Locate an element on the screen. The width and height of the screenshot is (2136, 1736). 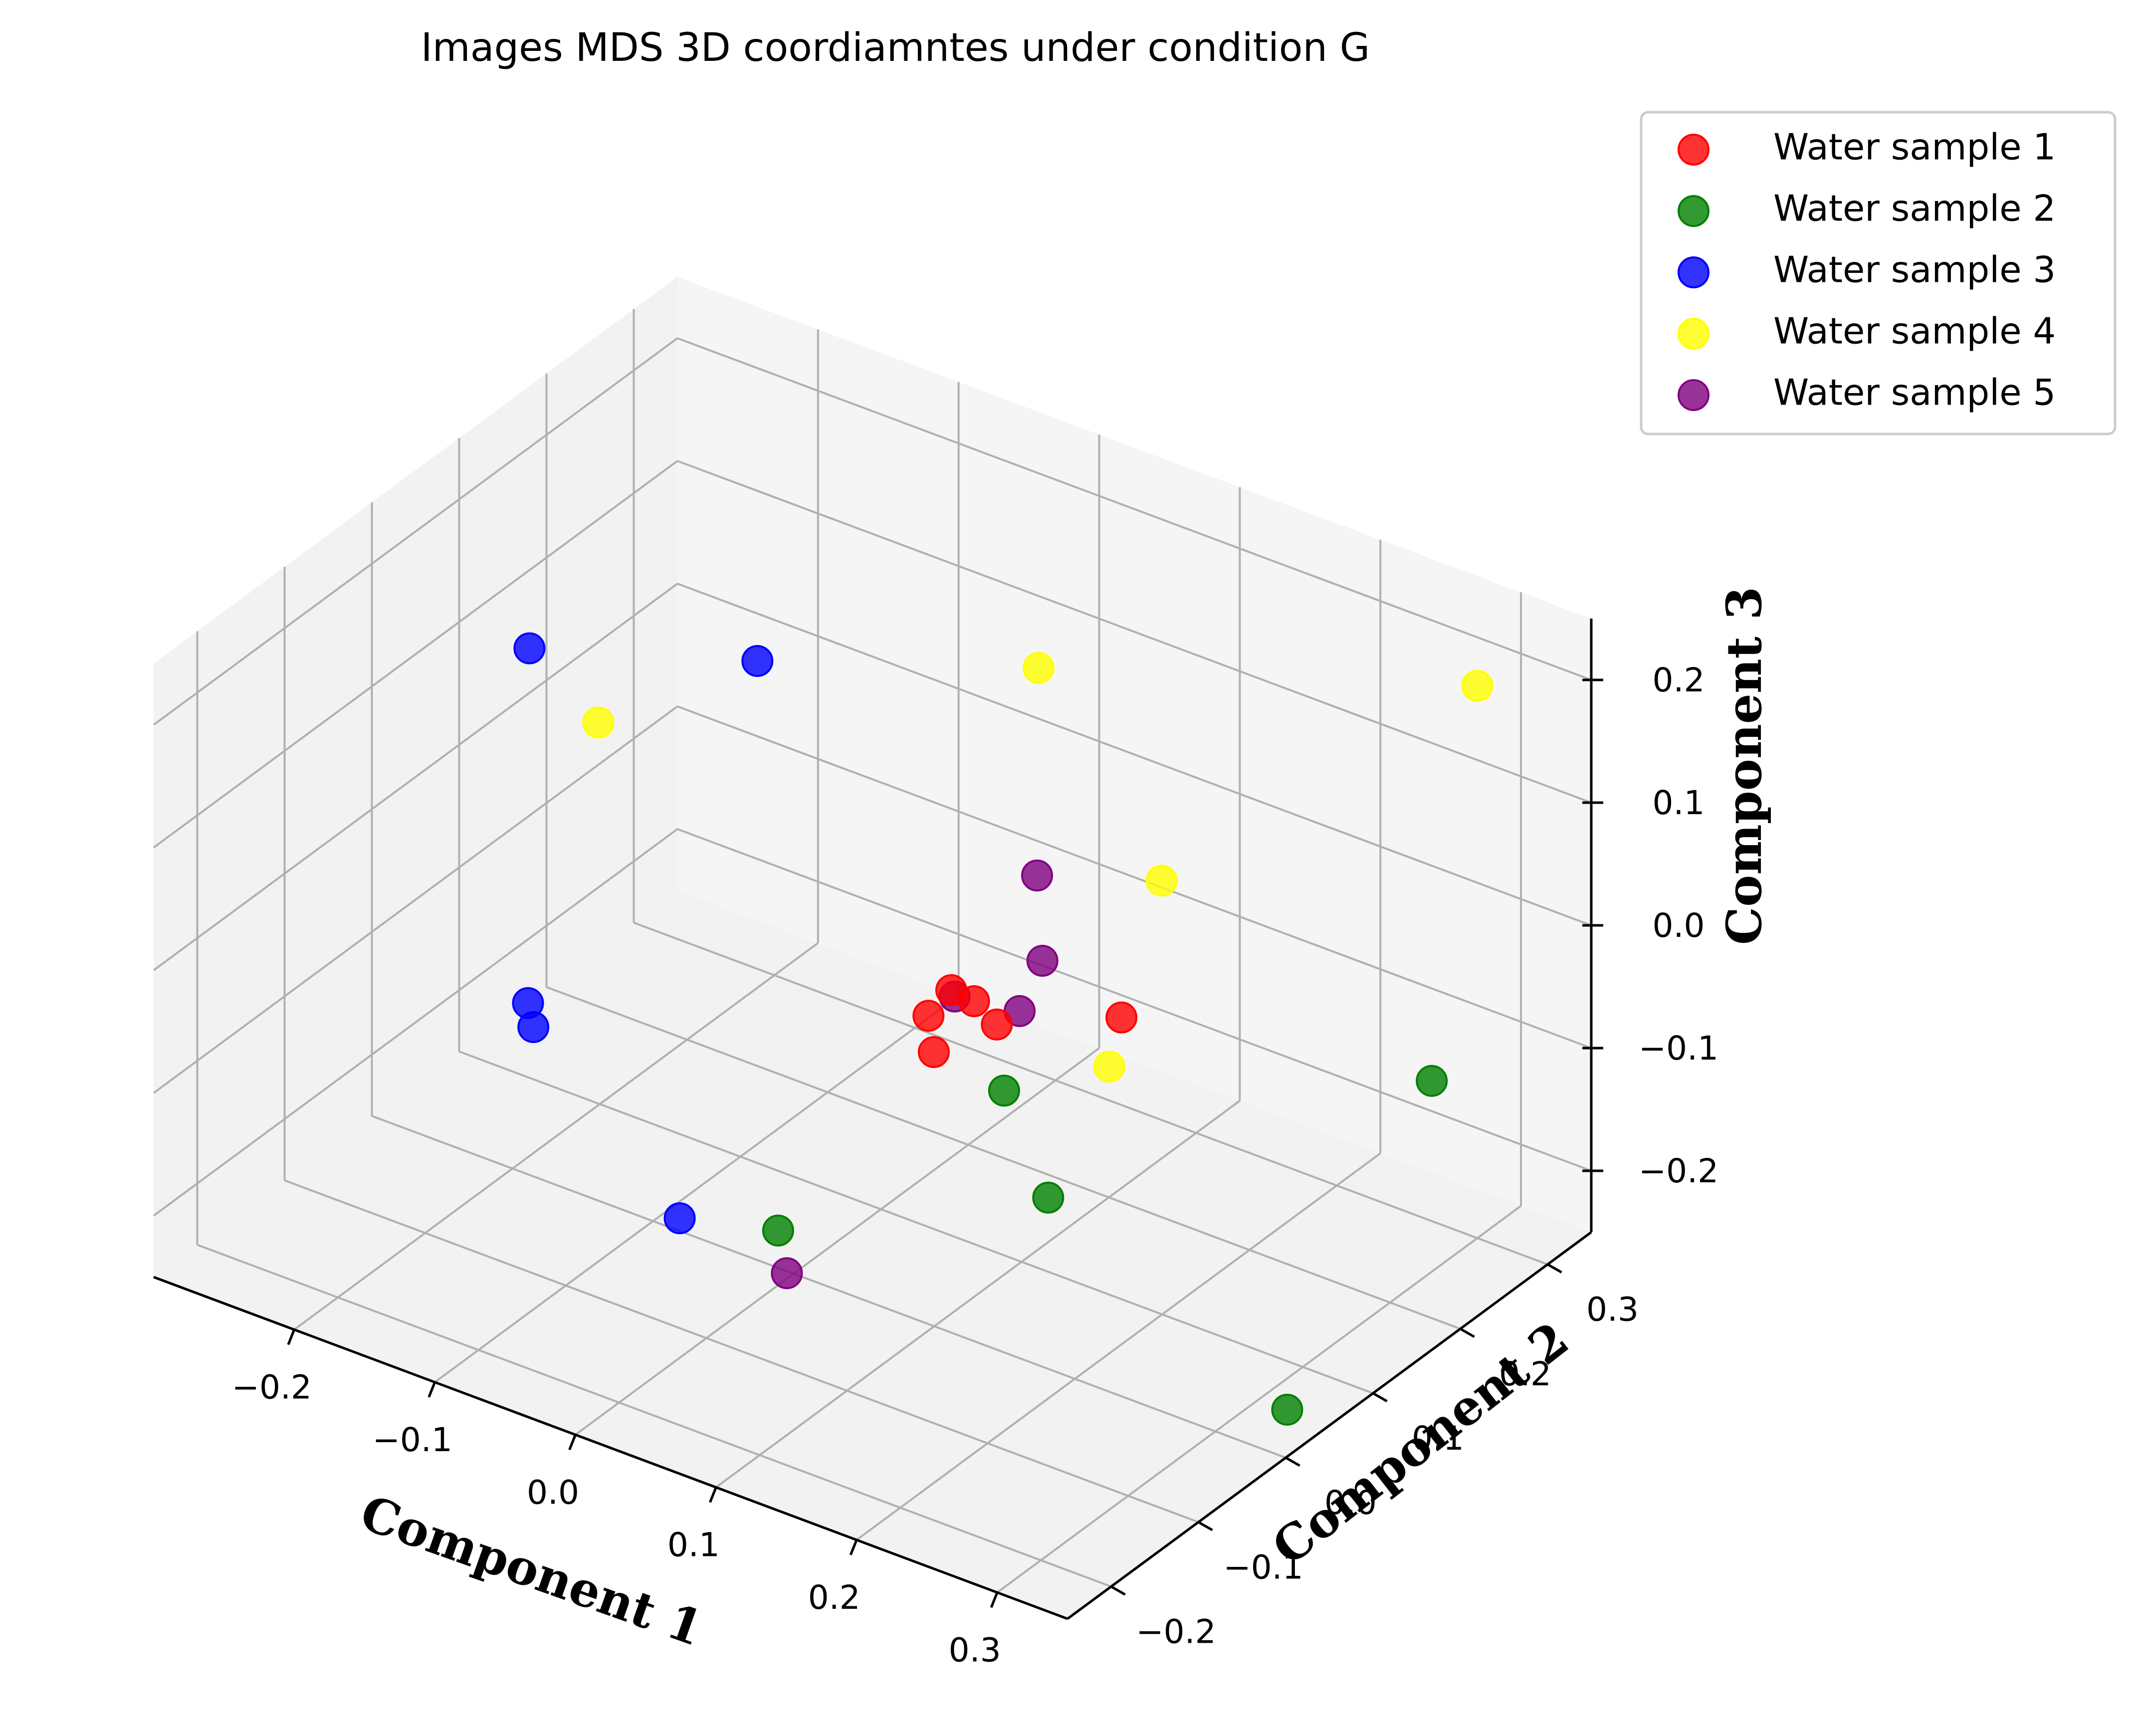
y-tick-label: 0.3 is located at coordinates (1612, 1310).